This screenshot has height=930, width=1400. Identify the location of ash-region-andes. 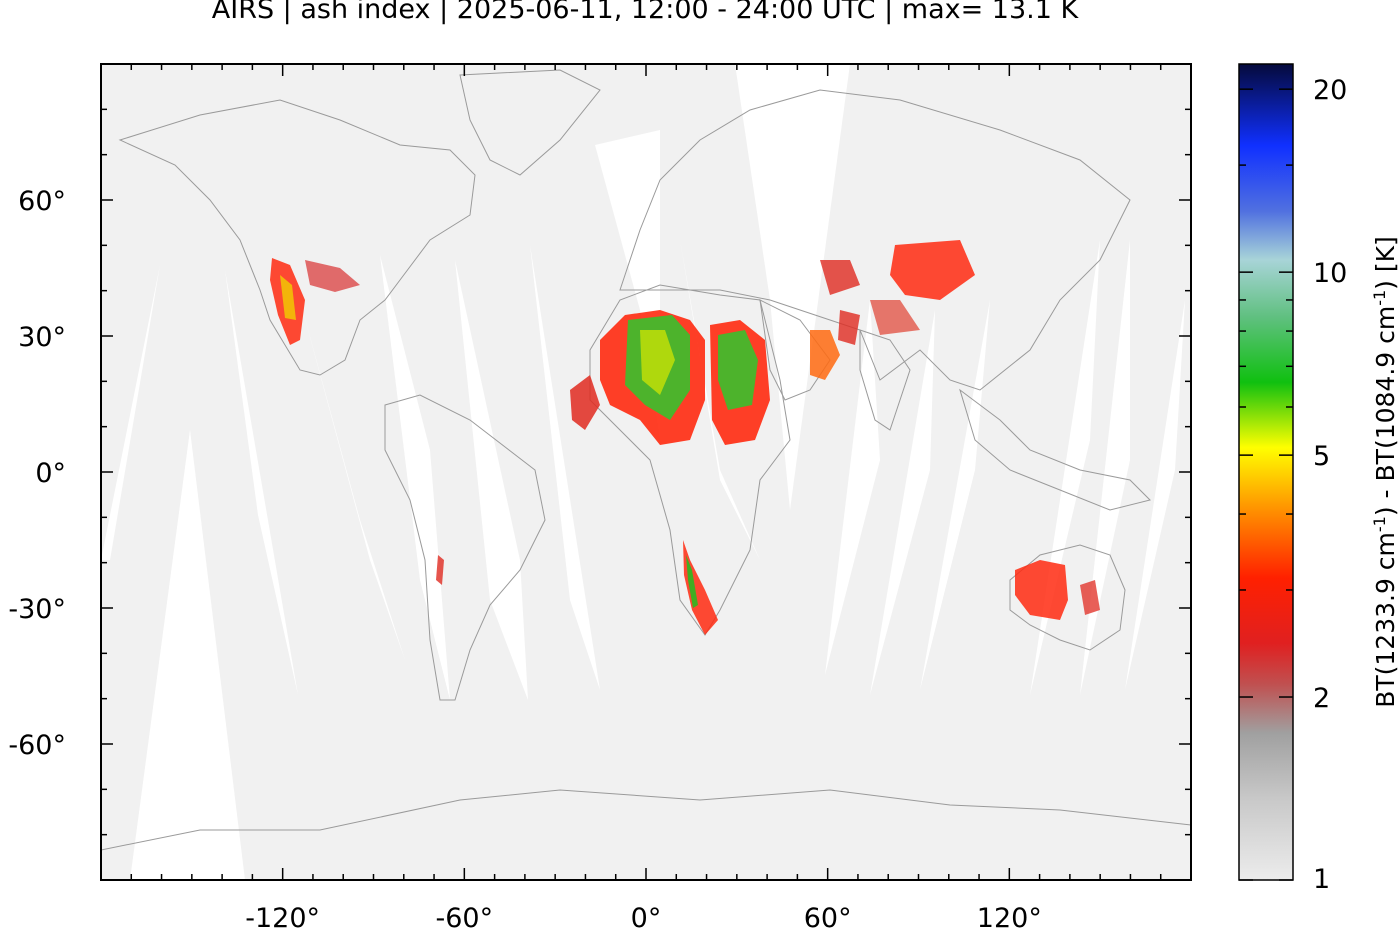
(440, 570).